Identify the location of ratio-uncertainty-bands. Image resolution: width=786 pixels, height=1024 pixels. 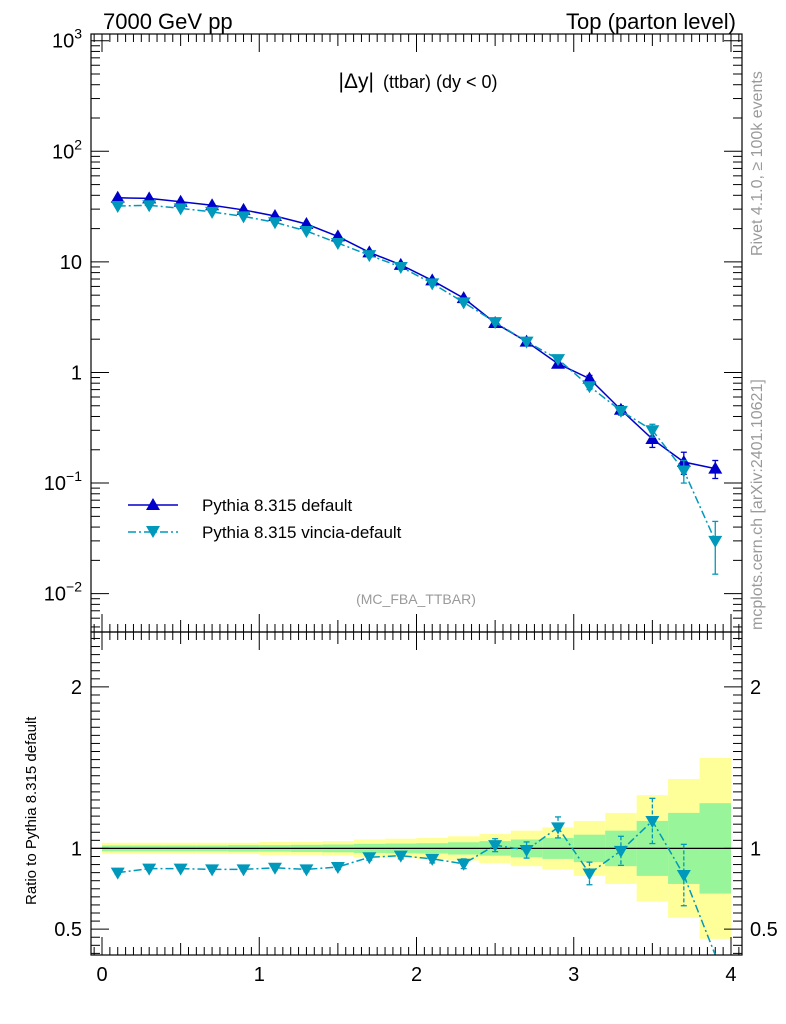
(416, 848).